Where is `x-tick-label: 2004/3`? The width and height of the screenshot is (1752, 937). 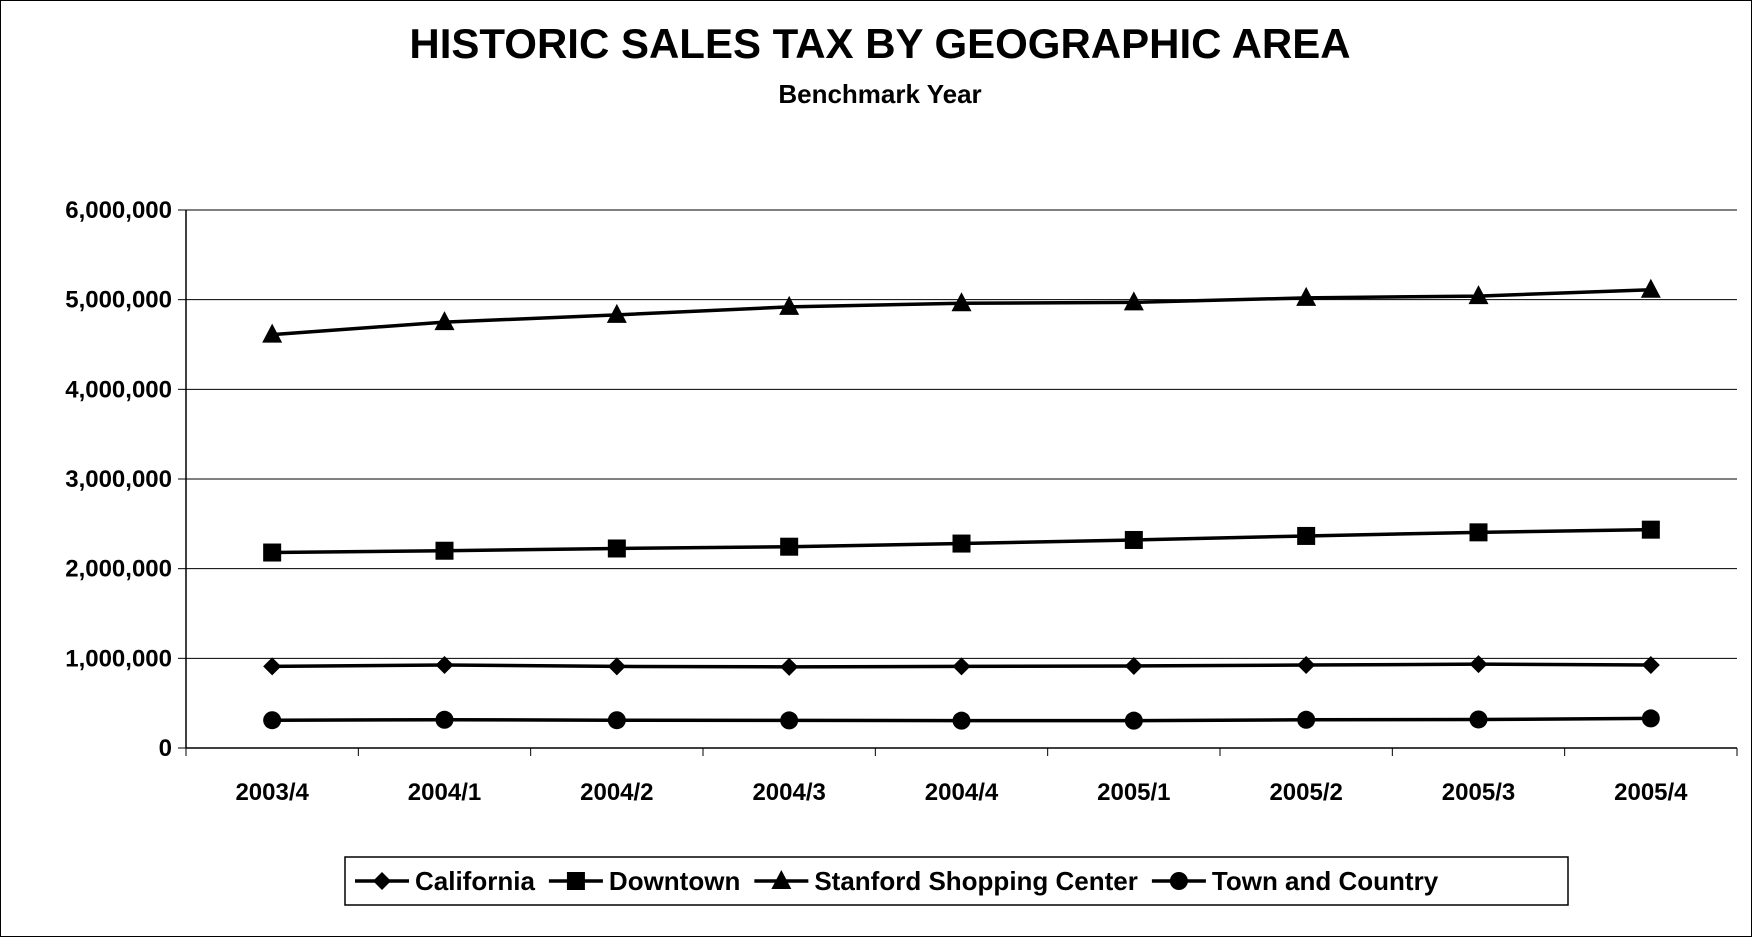 x-tick-label: 2004/3 is located at coordinates (788, 792).